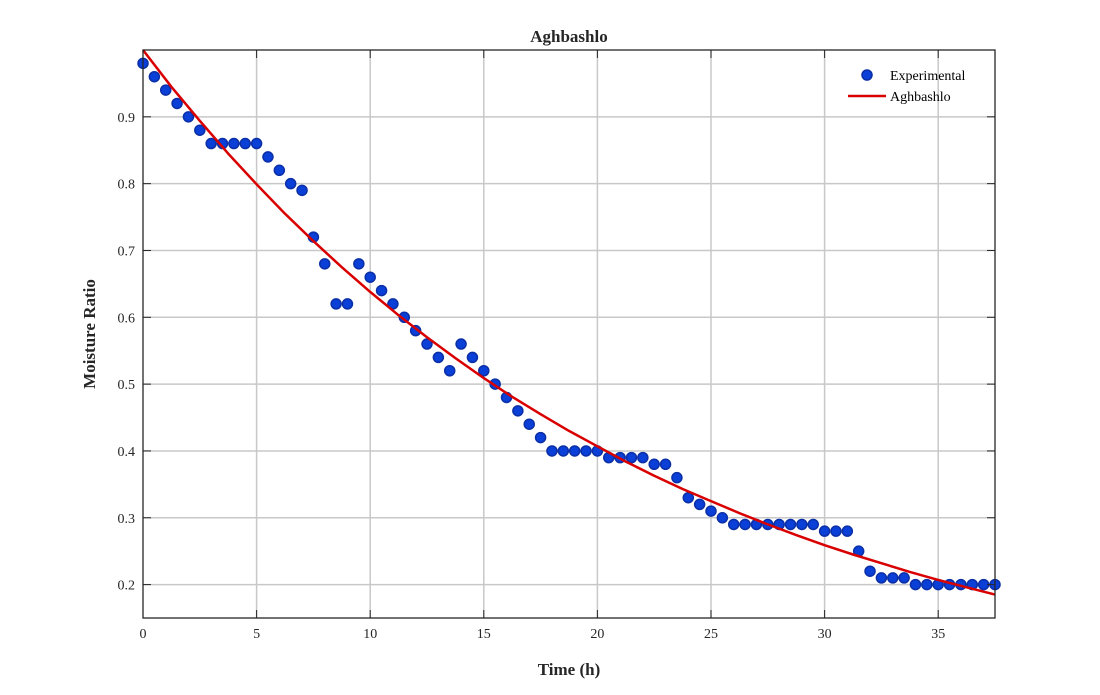 The width and height of the screenshot is (1100, 695). I want to click on legend-label-aghbashlo: Aghbashlo, so click(920, 97).